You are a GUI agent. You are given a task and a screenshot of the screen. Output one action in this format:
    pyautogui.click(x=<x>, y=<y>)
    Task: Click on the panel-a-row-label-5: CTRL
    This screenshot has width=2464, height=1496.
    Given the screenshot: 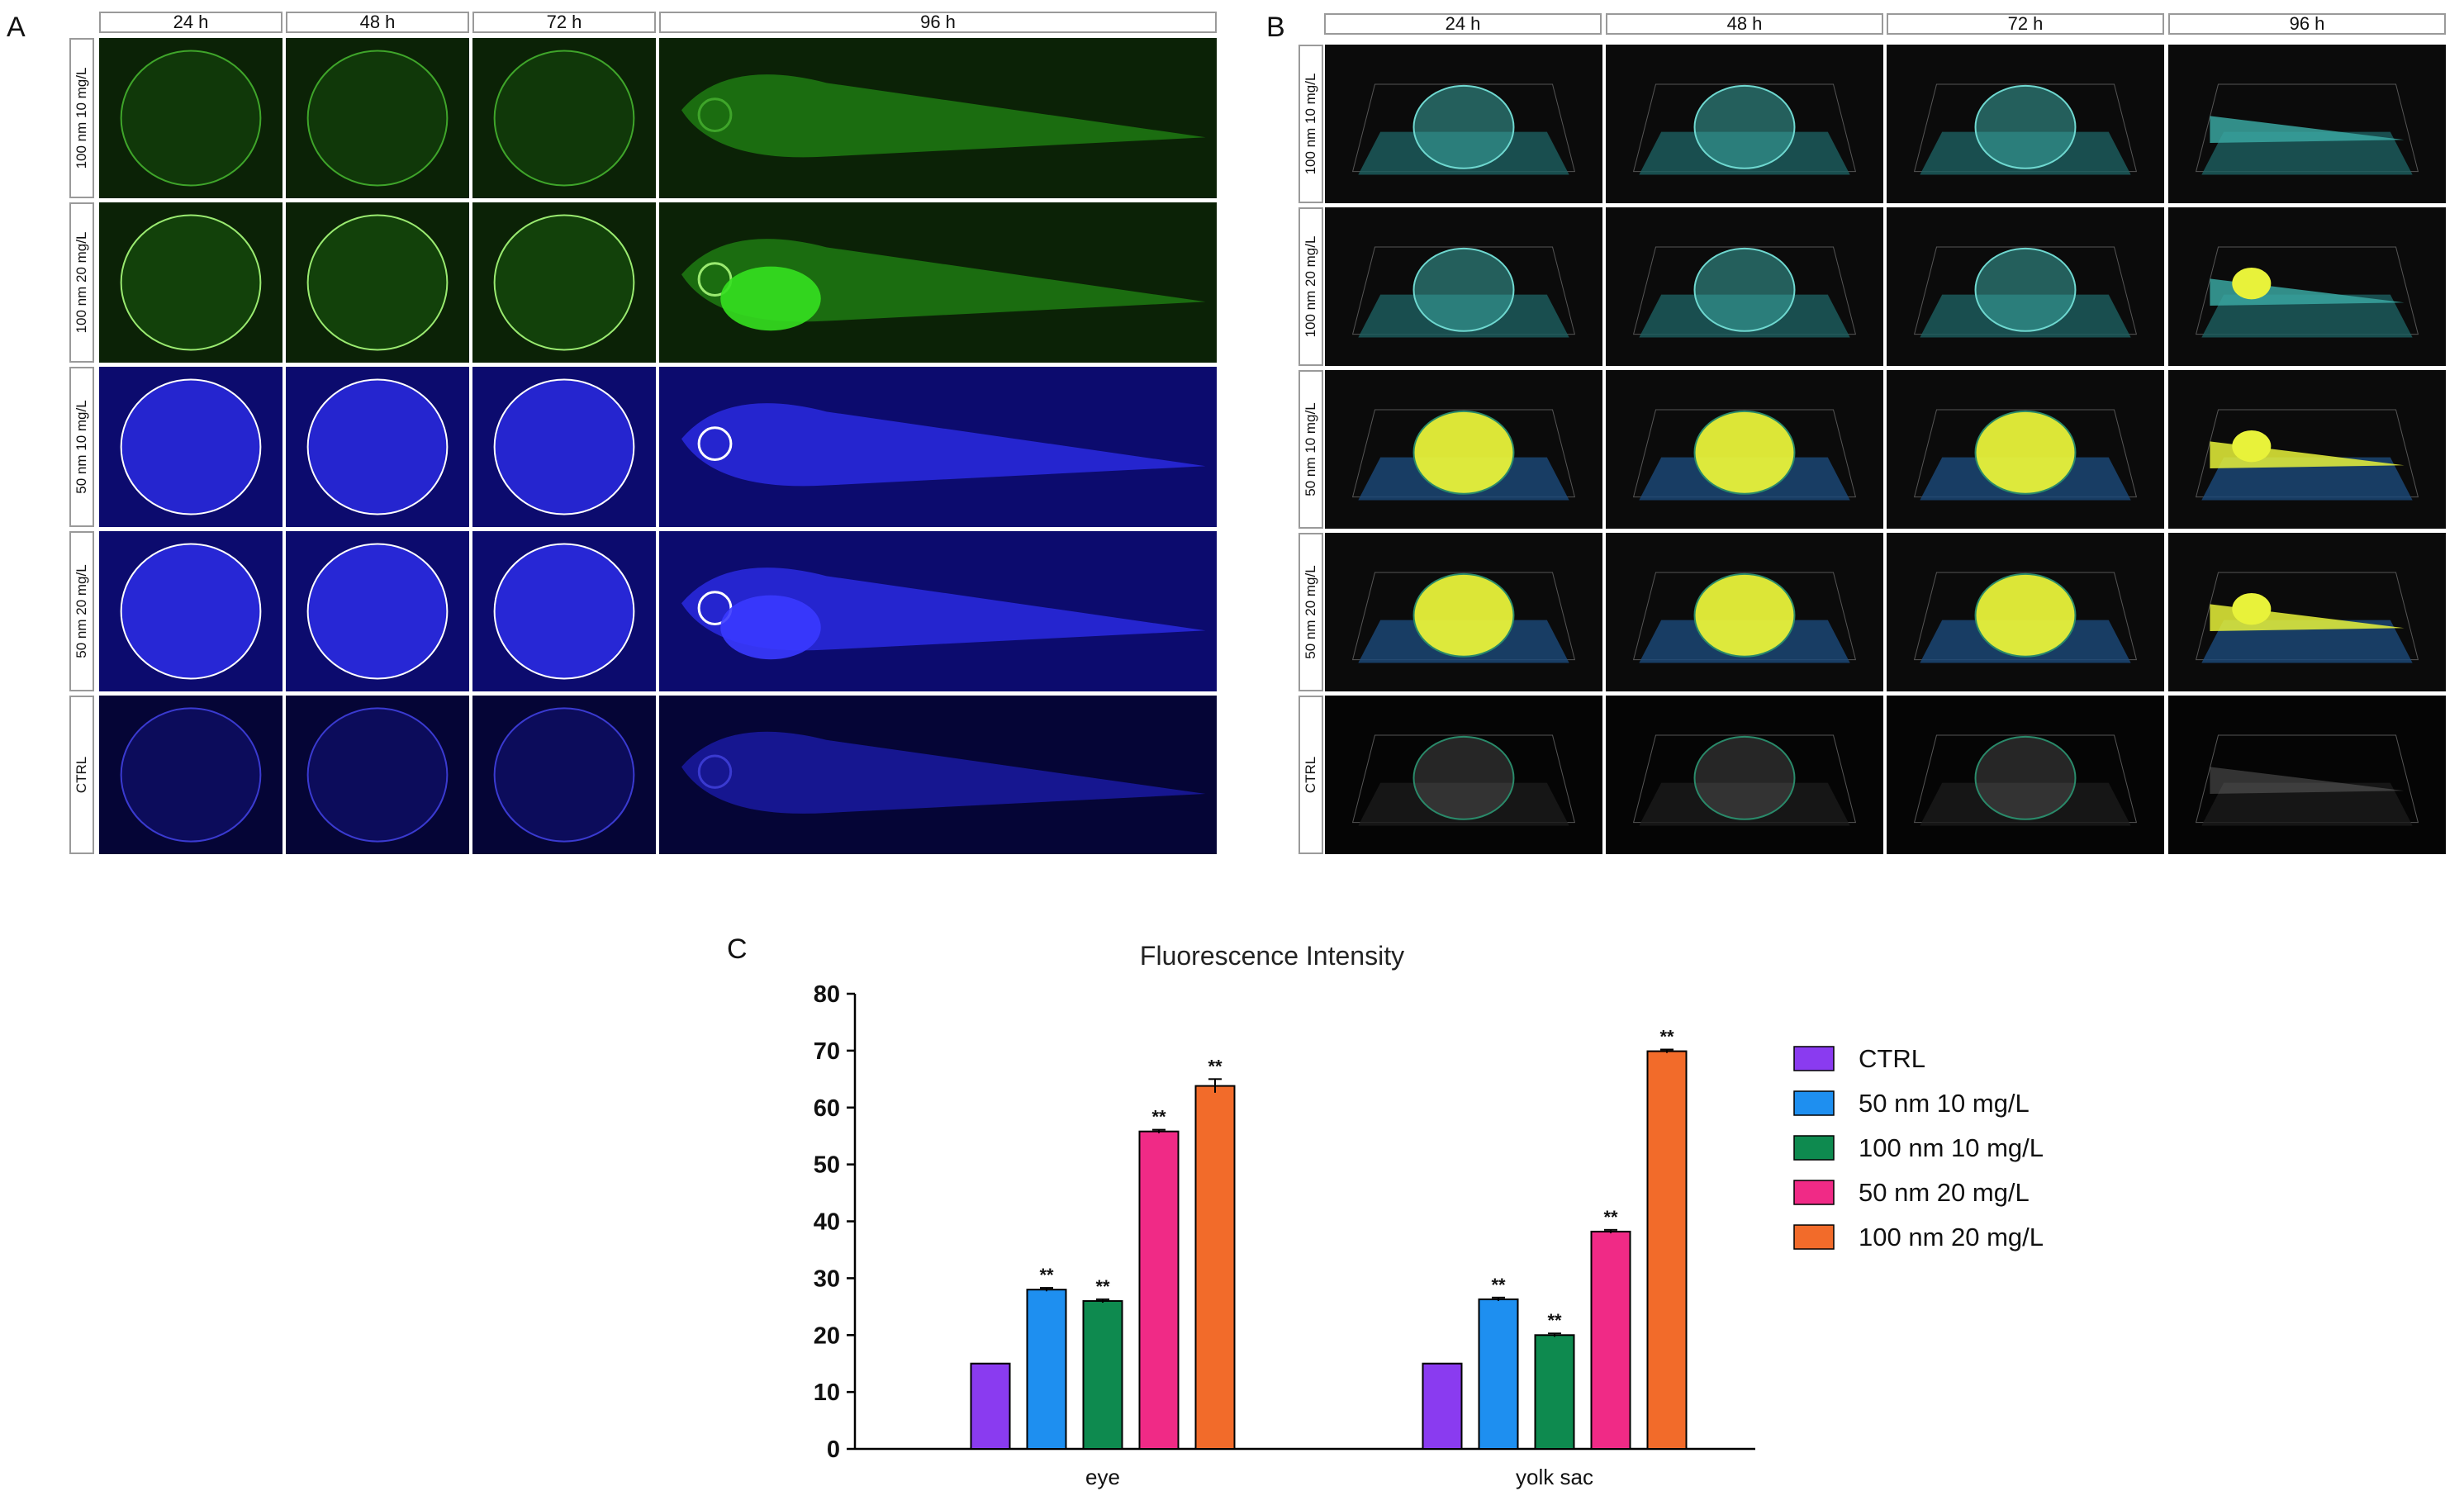 What is the action you would take?
    pyautogui.click(x=81, y=775)
    